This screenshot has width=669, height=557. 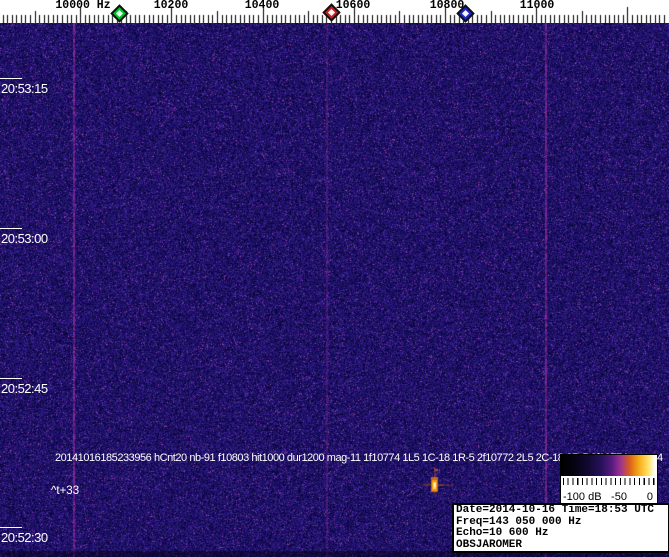 What do you see at coordinates (171, 6) in the screenshot?
I see `freq-tick-label-10200: 10200` at bounding box center [171, 6].